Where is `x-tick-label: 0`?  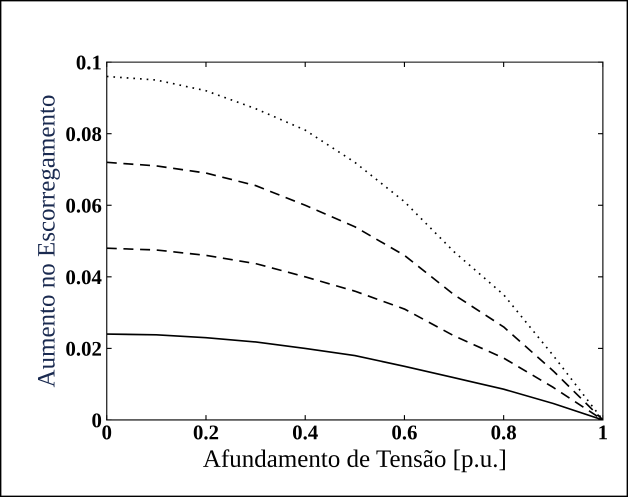
x-tick-label: 0 is located at coordinates (107, 432).